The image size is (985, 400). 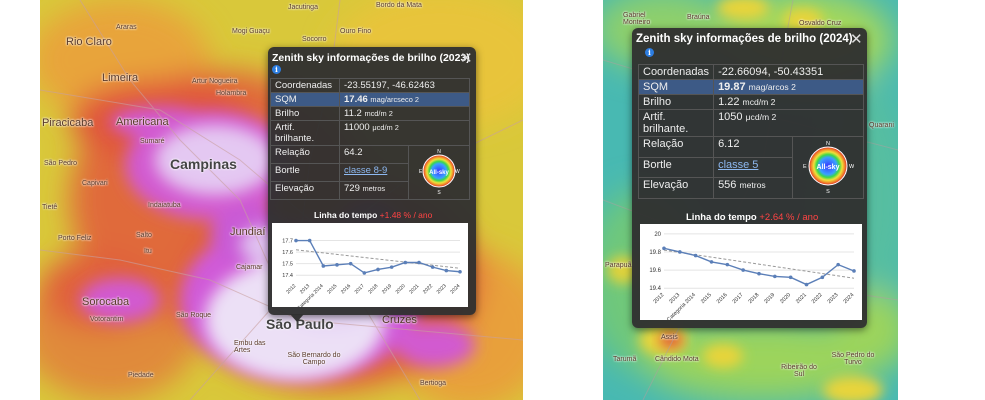 What do you see at coordinates (732, 87) in the screenshot?
I see `sqm-value: 19.87` at bounding box center [732, 87].